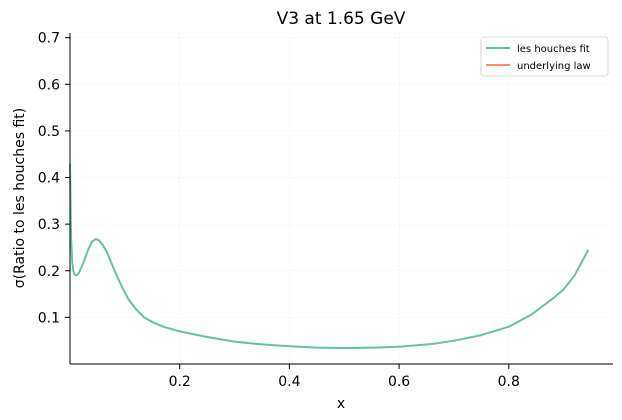 This screenshot has height=420, width=622. I want to click on legend: les houches fit underlying law, so click(544, 56).